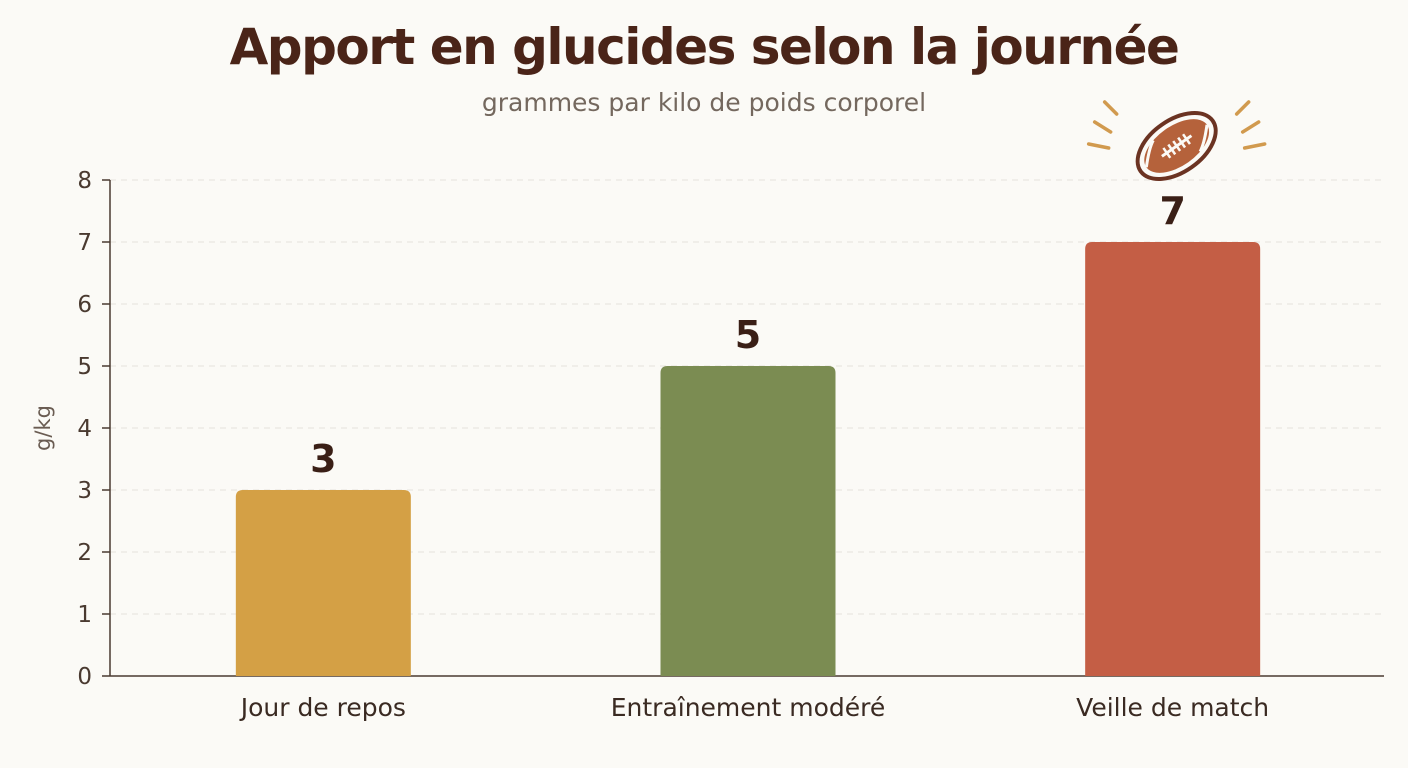 Image resolution: width=1408 pixels, height=768 pixels. What do you see at coordinates (84, 553) in the screenshot?
I see `y-tick-label: 2` at bounding box center [84, 553].